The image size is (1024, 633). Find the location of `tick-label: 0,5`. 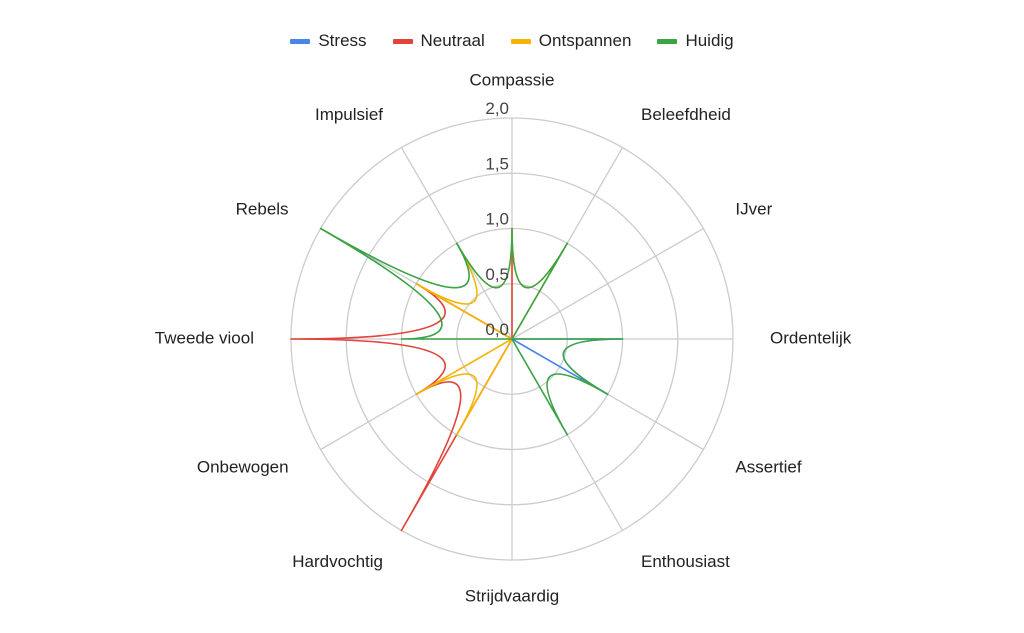

tick-label: 0,5 is located at coordinates (497, 274).